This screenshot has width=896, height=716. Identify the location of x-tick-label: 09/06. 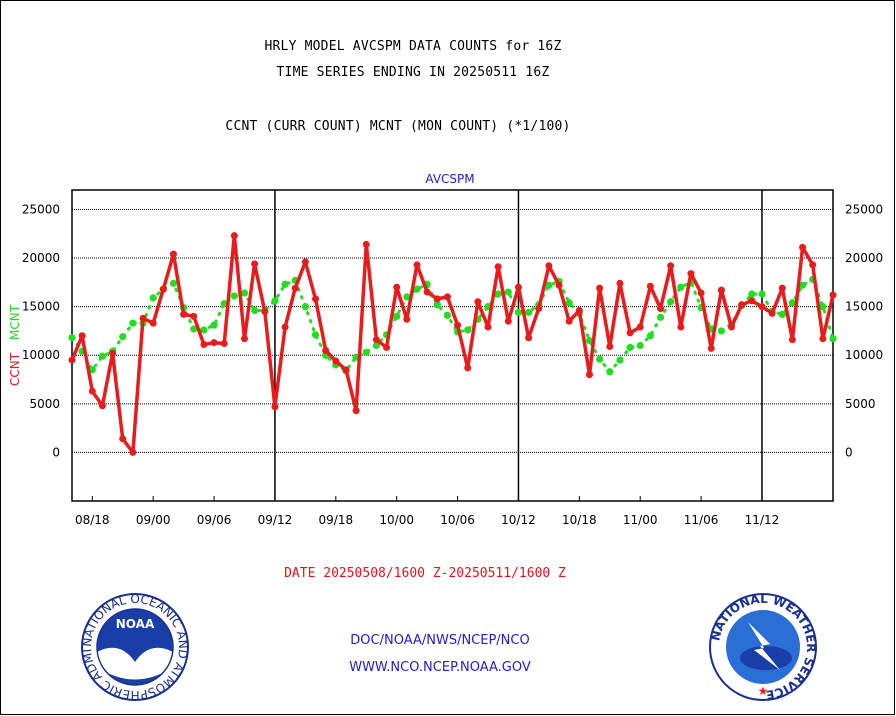
(214, 520).